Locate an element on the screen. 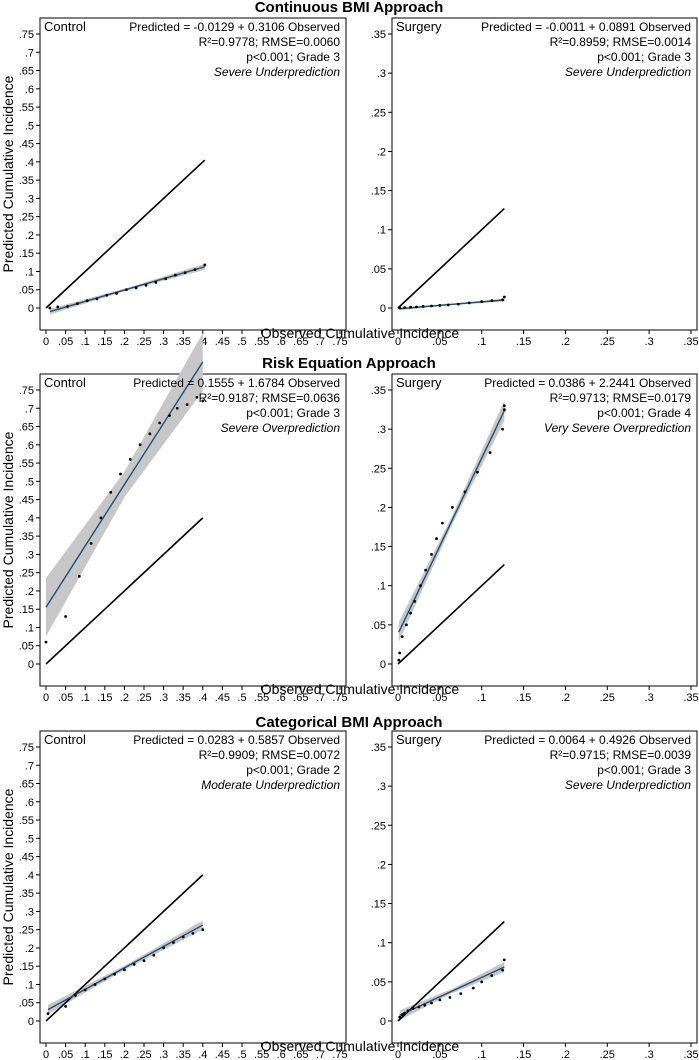 The image size is (699, 1060). x-axis-title: Observed Cumulative Incidence is located at coordinates (360, 689).